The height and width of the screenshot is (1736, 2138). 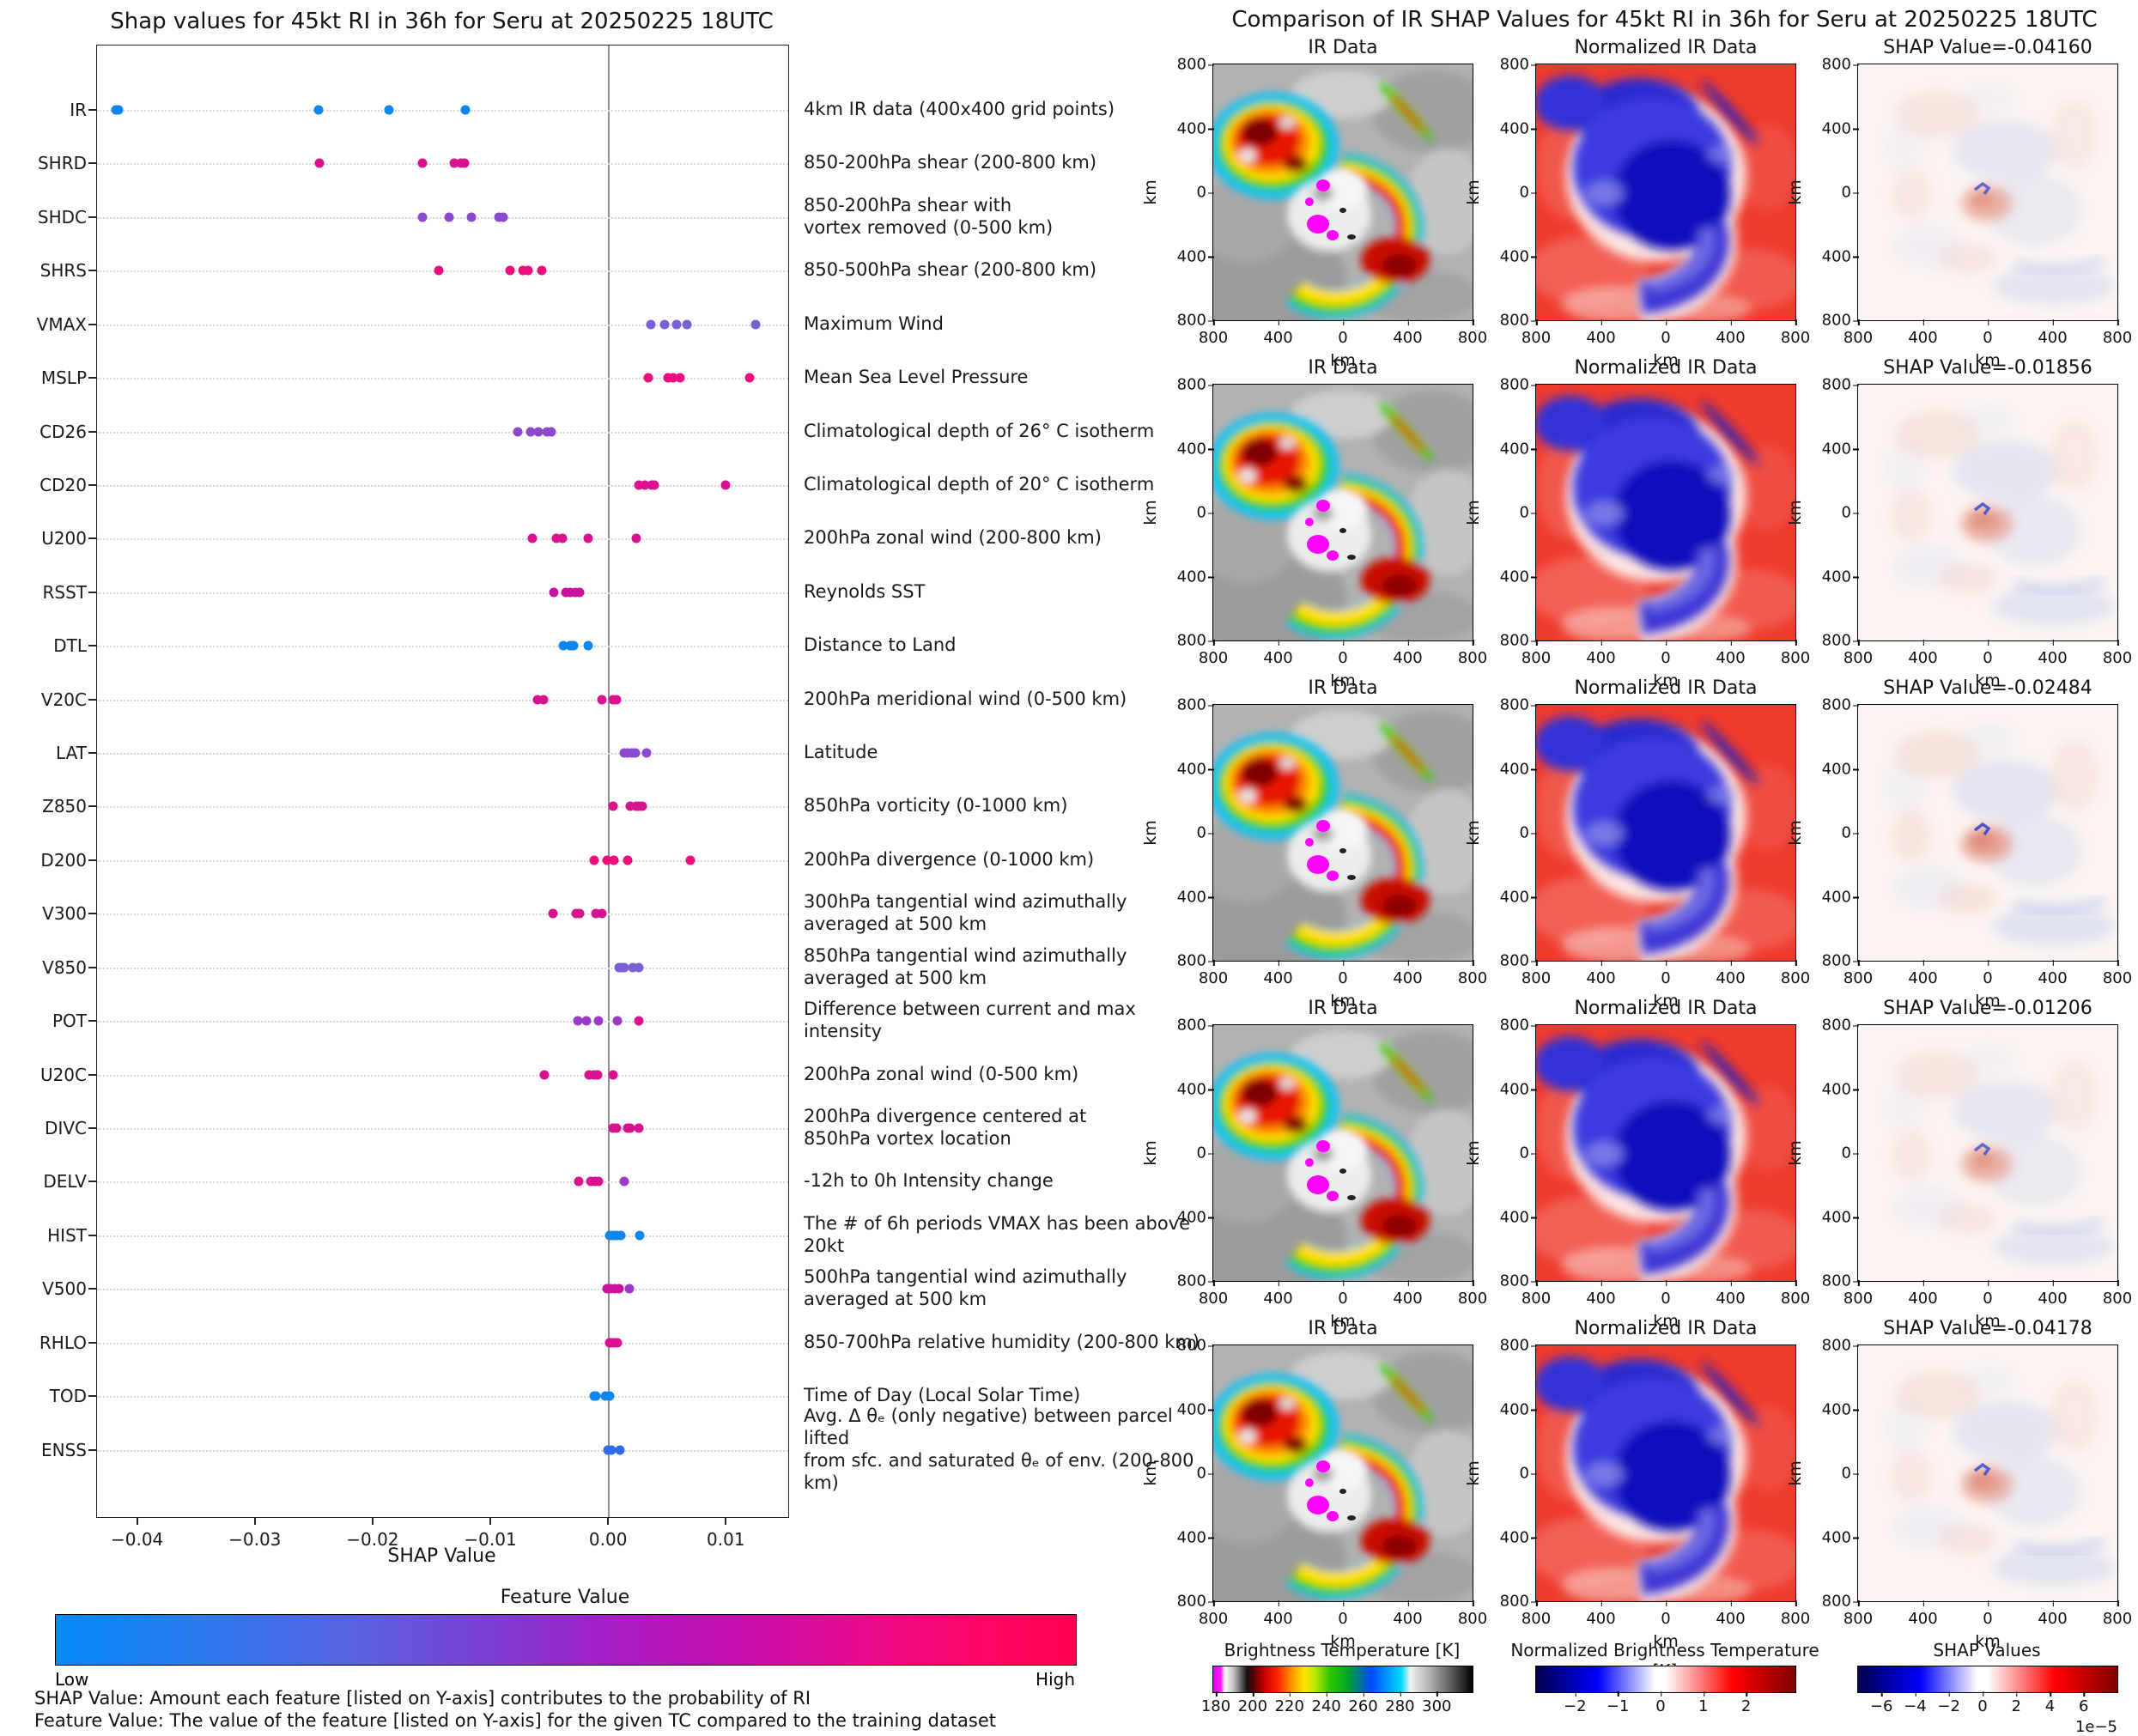 I want to click on colorbar-title: SHAP Values, so click(x=1987, y=1650).